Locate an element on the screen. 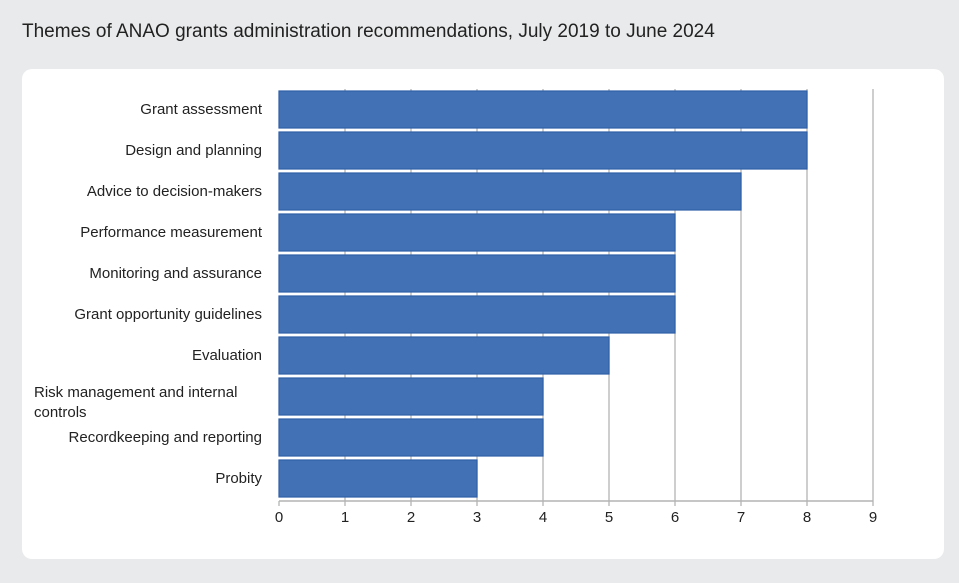 The height and width of the screenshot is (583, 959). x-tick-label: 4 is located at coordinates (543, 517).